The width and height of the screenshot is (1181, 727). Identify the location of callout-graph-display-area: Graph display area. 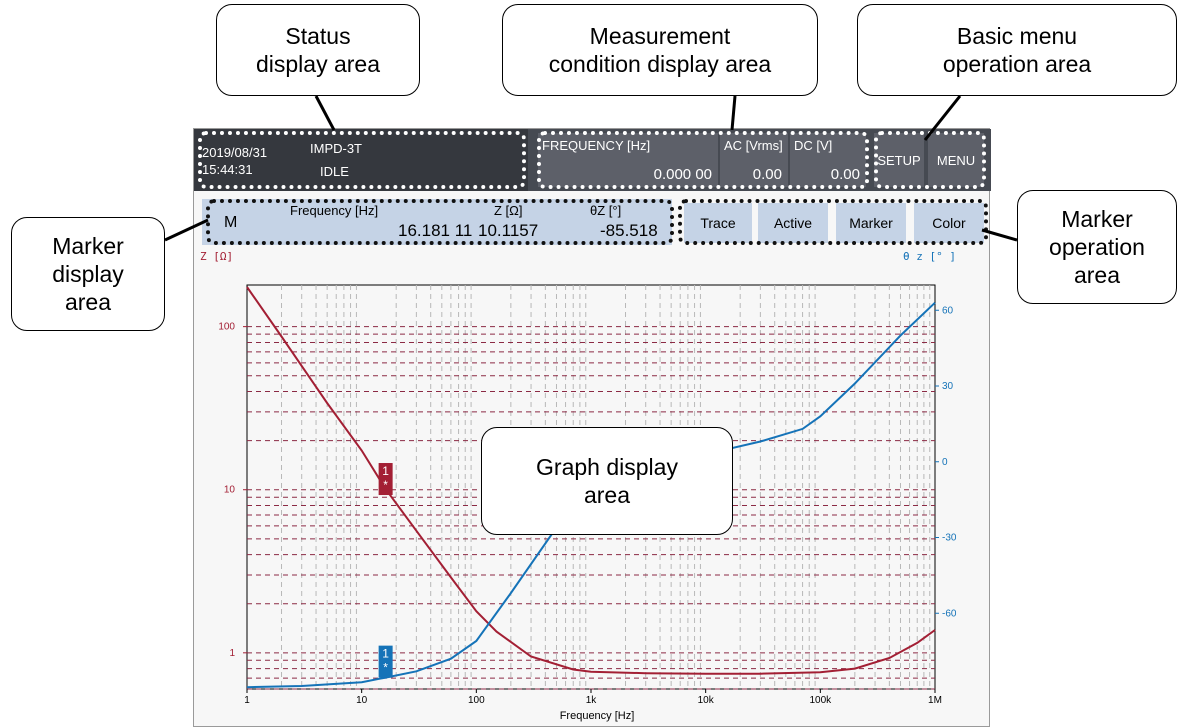
(607, 481).